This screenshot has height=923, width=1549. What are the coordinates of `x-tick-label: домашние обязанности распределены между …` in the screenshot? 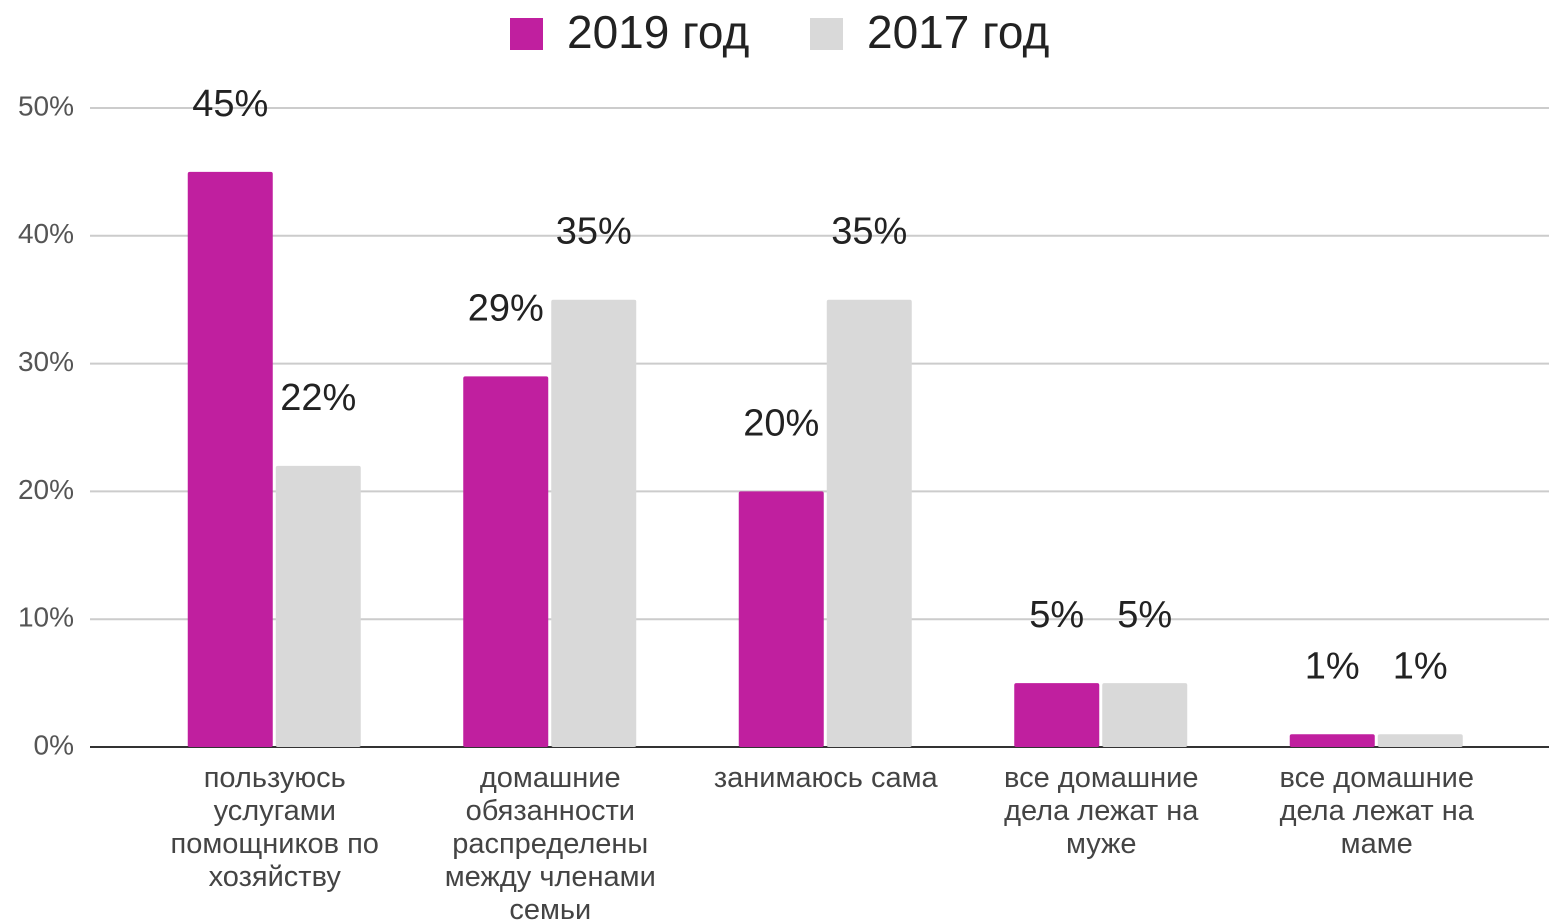 It's located at (550, 842).